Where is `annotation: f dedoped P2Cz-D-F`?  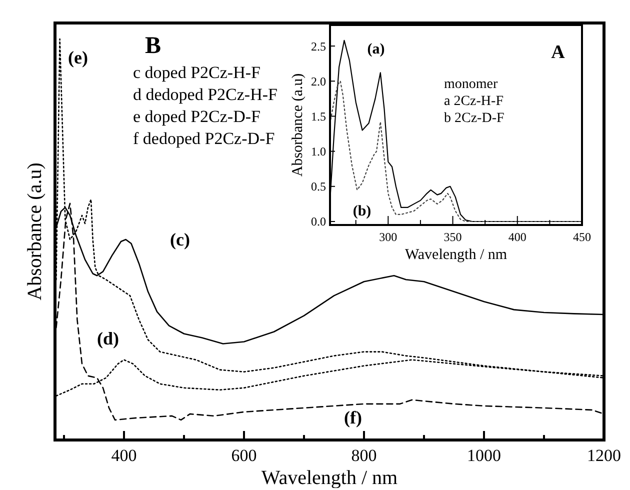 annotation: f dedoped P2Cz-D-F is located at coordinates (204, 138).